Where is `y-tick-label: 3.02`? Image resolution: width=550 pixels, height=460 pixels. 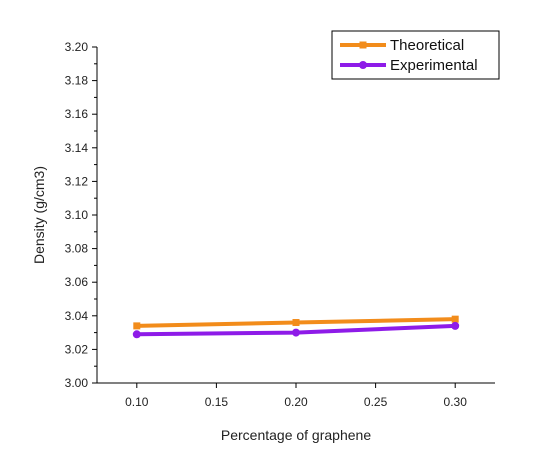
y-tick-label: 3.02 is located at coordinates (77, 349).